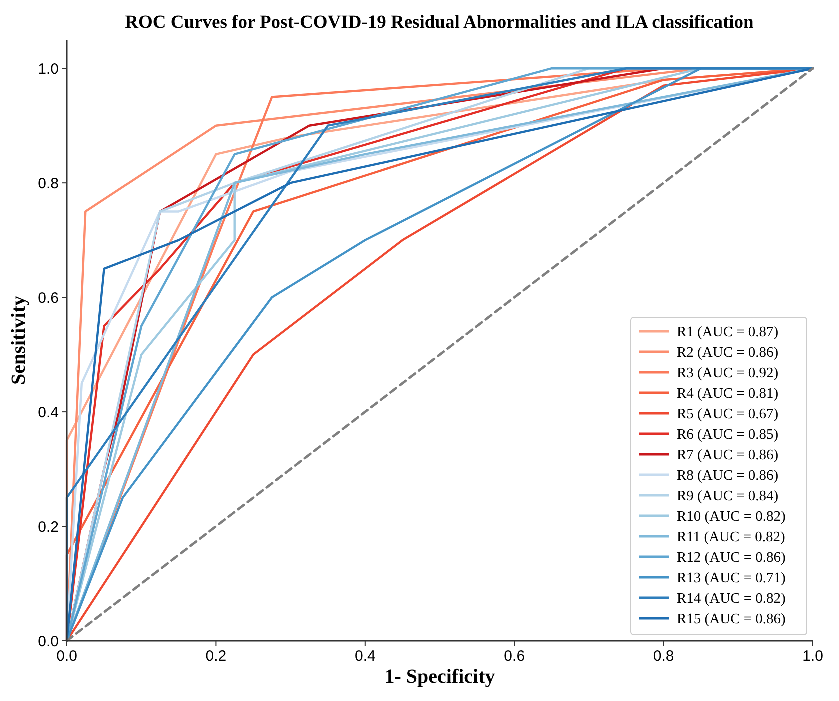 This screenshot has height=701, width=839. What do you see at coordinates (728, 353) in the screenshot?
I see `legend-label: R2 (AUC = 0.86)` at bounding box center [728, 353].